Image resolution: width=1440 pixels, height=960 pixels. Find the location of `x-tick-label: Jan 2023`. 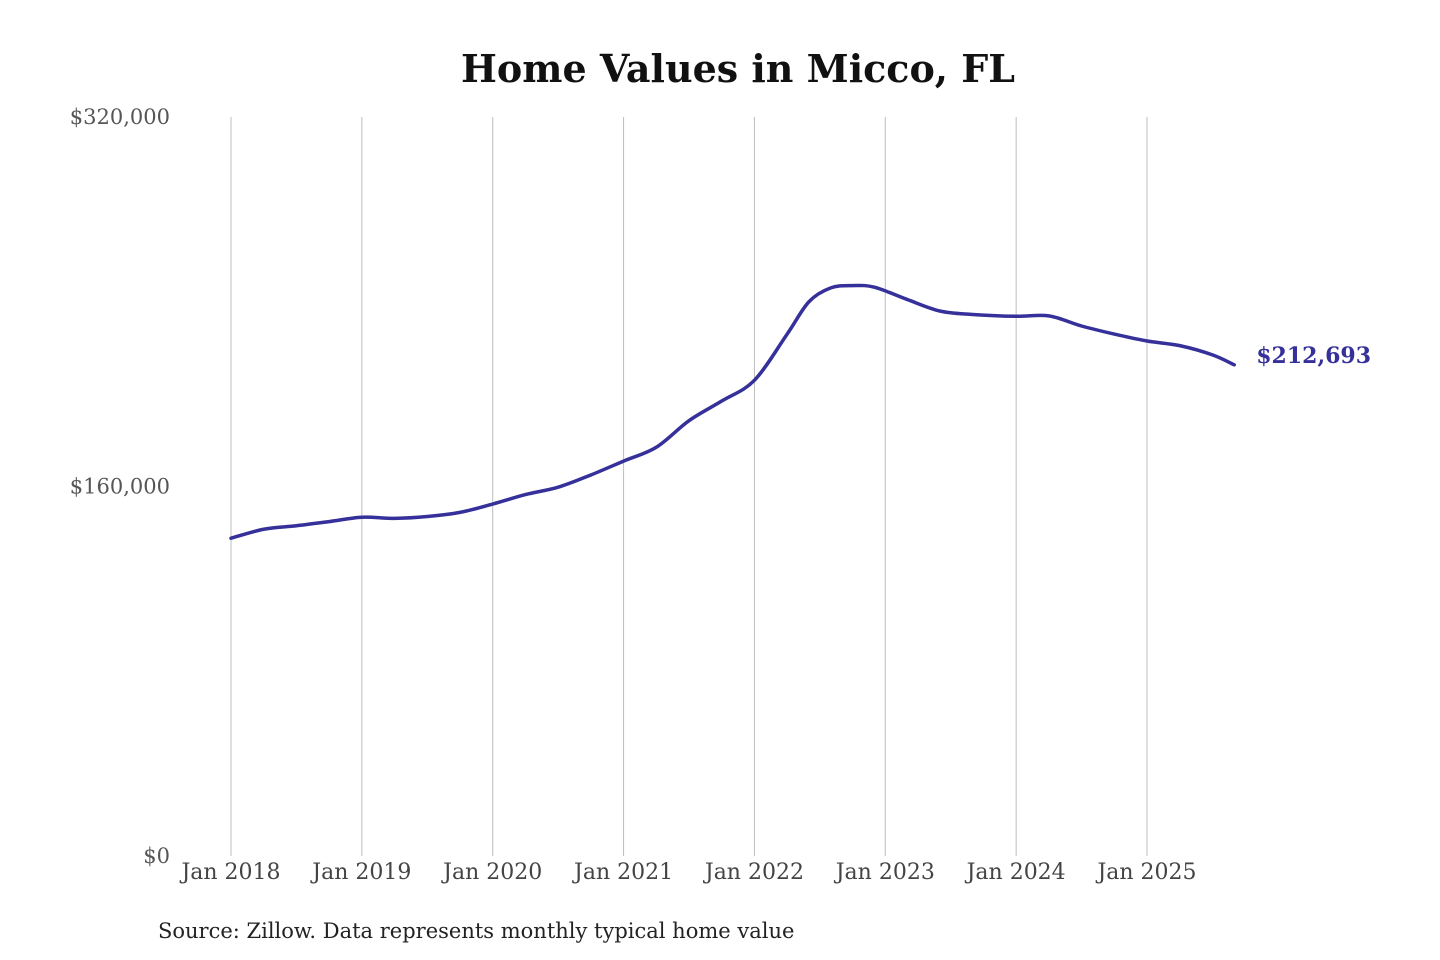

x-tick-label: Jan 2023 is located at coordinates (884, 872).